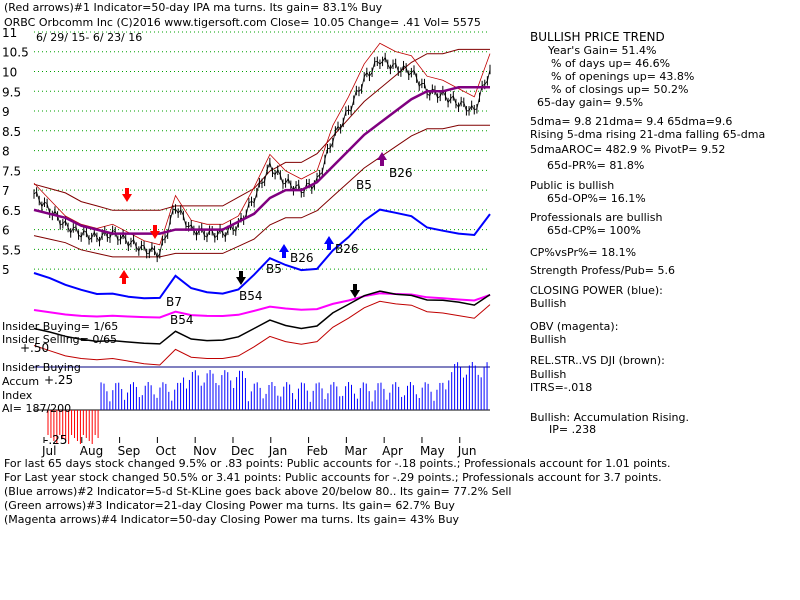 The image size is (800, 600). What do you see at coordinates (609, 417) in the screenshot?
I see `accum-status: Bullish: Accumulation Rising.` at bounding box center [609, 417].